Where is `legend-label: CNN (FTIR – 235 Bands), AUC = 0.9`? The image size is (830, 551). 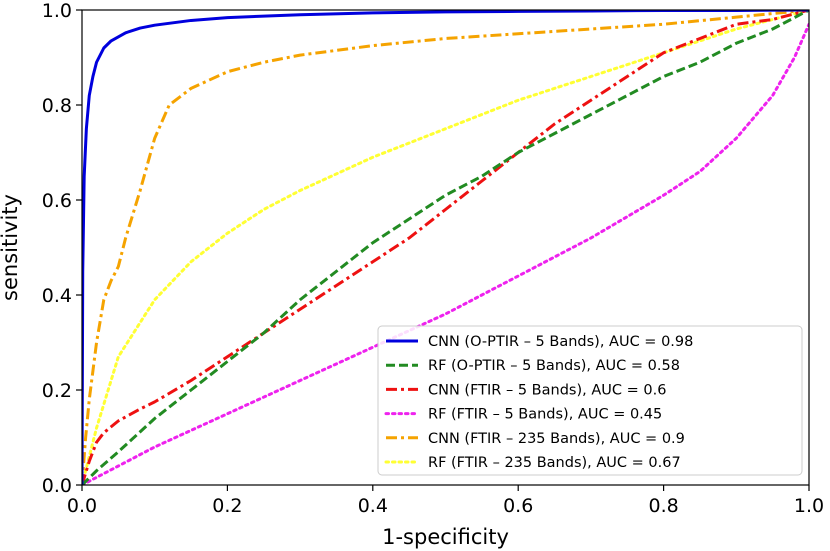
legend-label: CNN (FTIR – 235 Bands), AUC = 0.9 is located at coordinates (556, 439).